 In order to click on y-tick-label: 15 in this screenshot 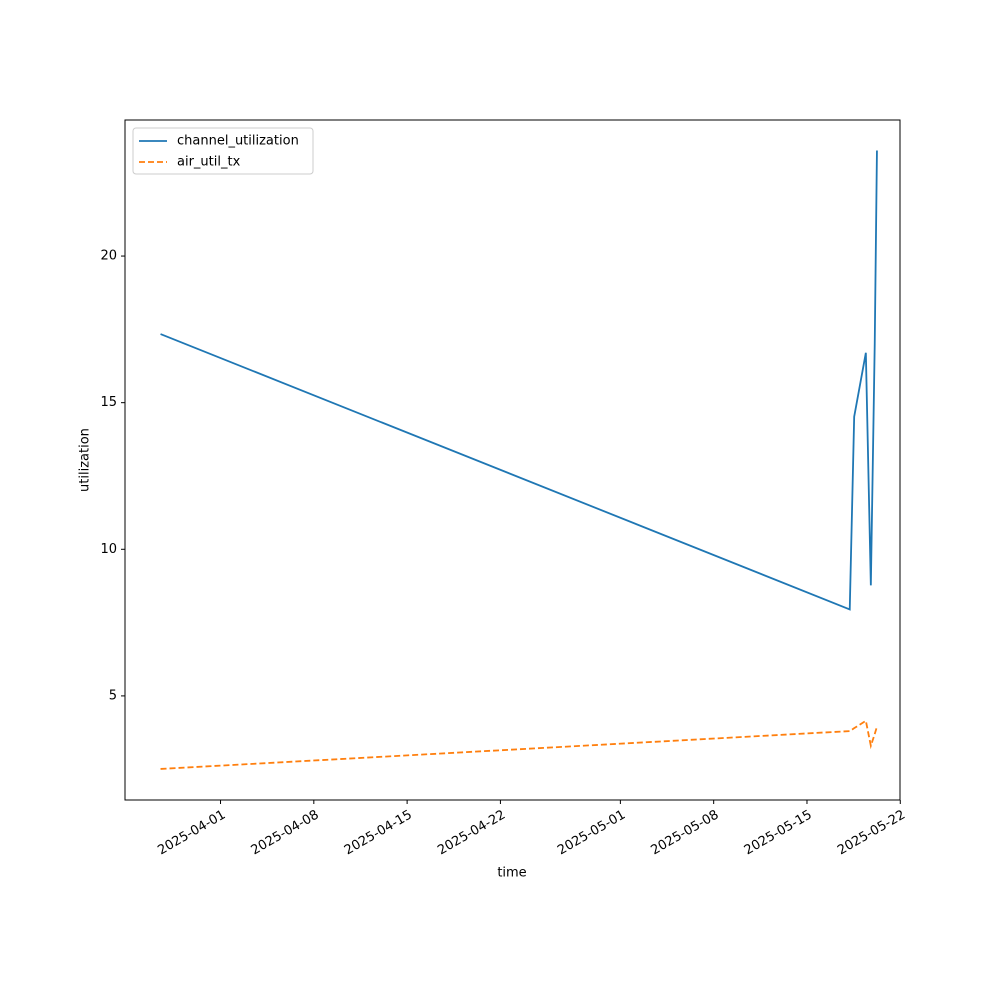, I will do `click(108, 402)`.